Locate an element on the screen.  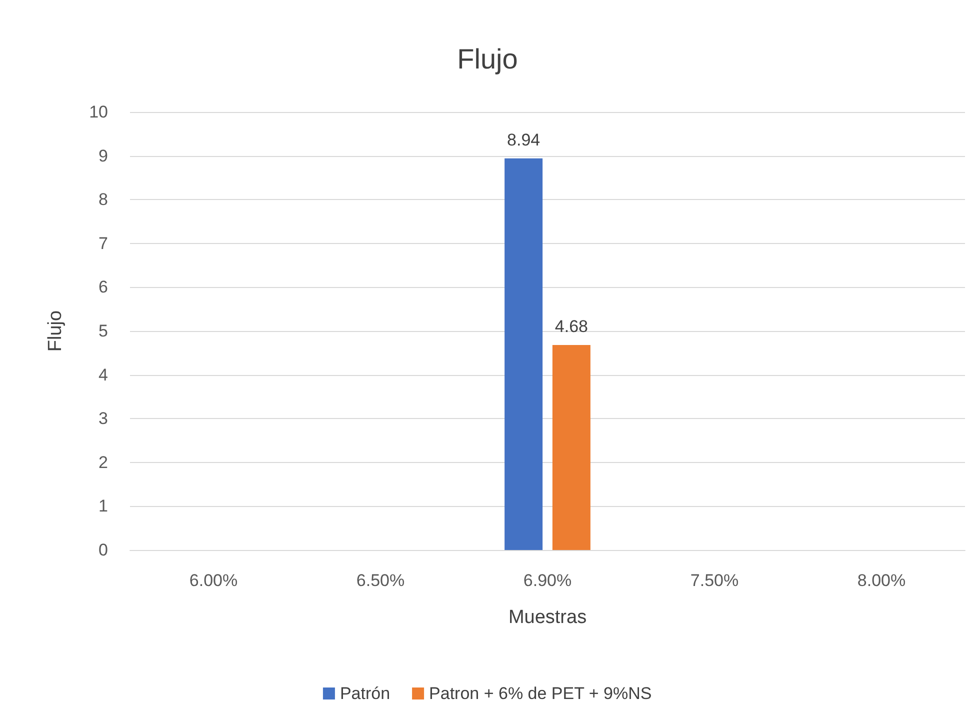
x-tick-label: 6.90% is located at coordinates (547, 580).